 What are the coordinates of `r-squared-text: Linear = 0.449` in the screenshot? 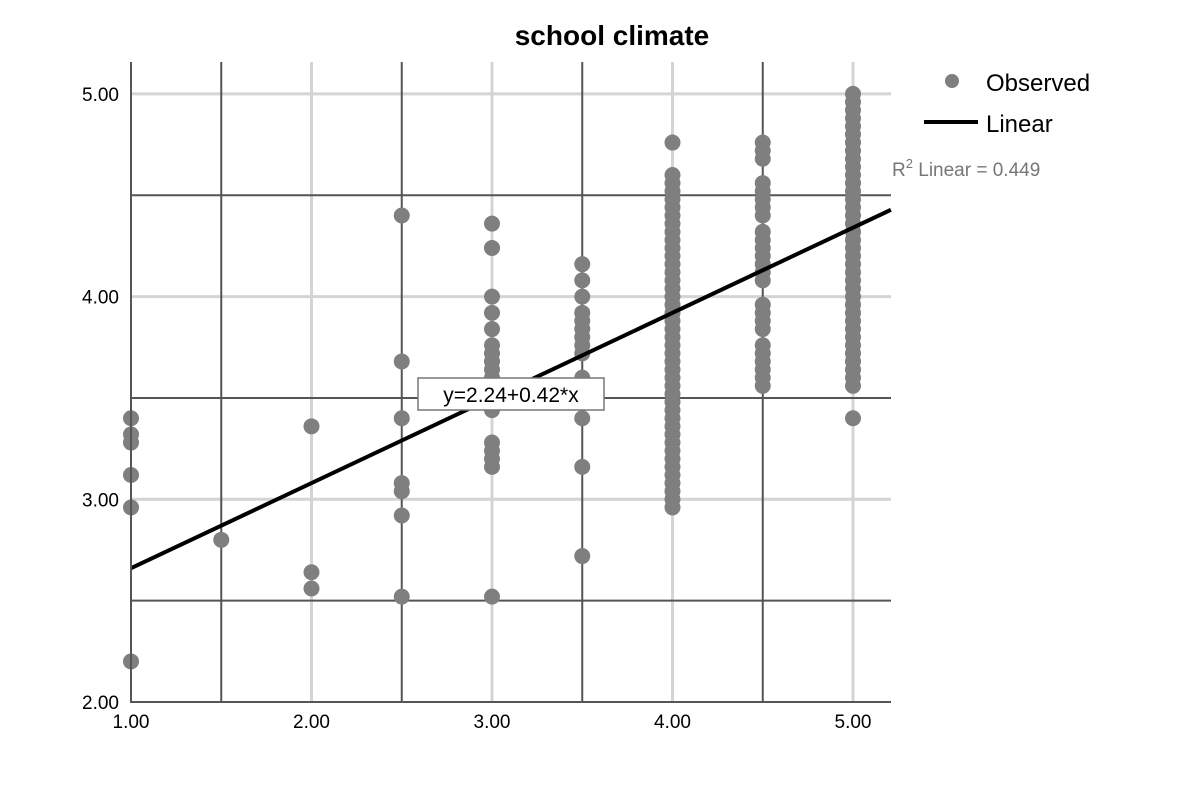 It's located at (976, 170).